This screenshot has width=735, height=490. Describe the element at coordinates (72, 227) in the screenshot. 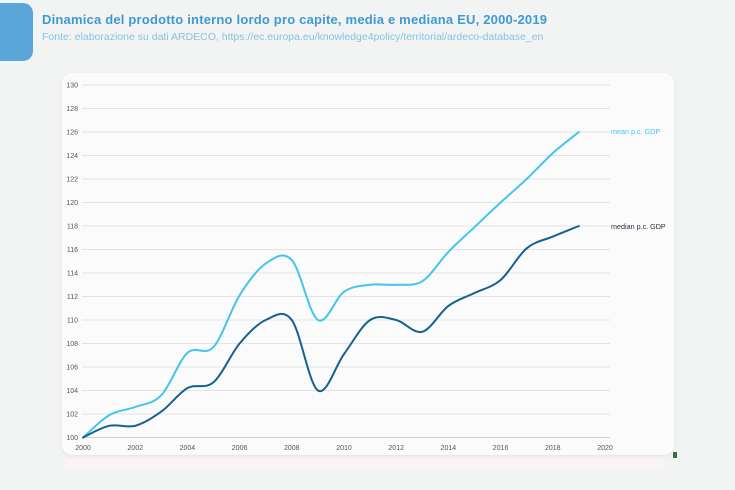

I see `y-tick-label: 118` at that location.